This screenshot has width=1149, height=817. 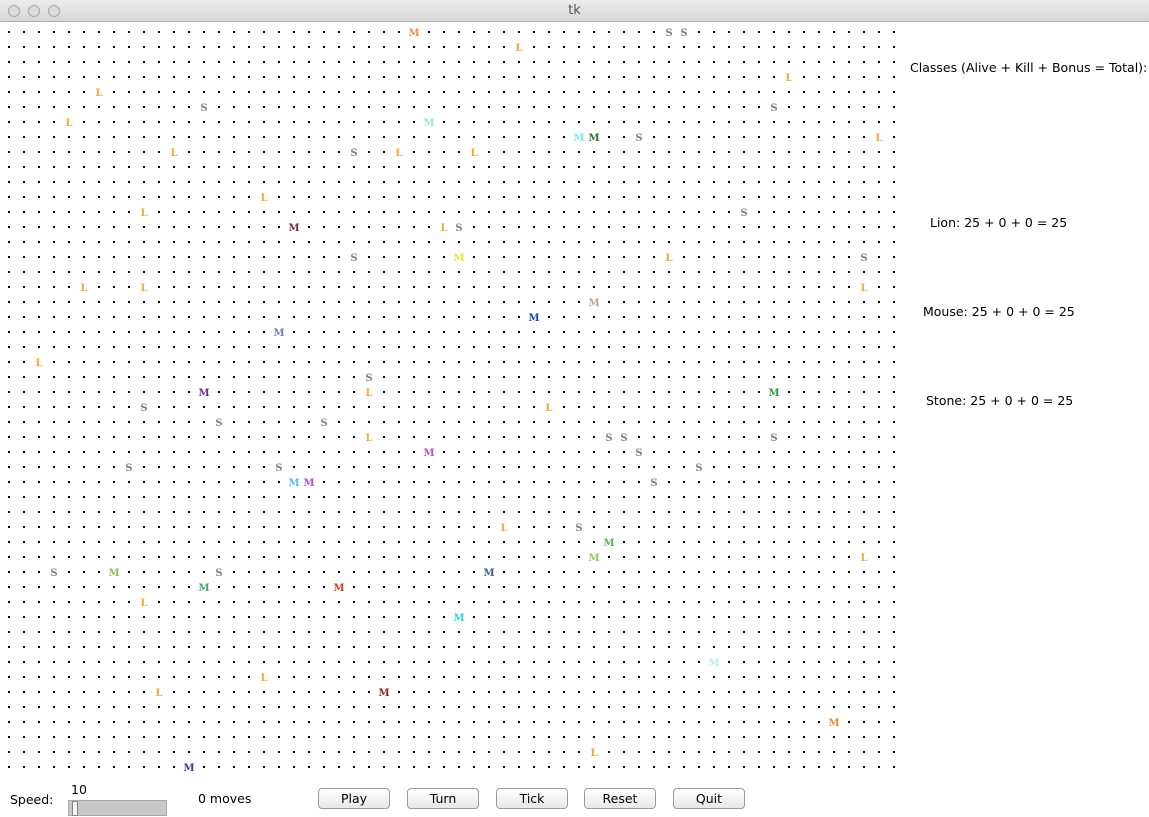 I want to click on close-window-icon, so click(x=14, y=11).